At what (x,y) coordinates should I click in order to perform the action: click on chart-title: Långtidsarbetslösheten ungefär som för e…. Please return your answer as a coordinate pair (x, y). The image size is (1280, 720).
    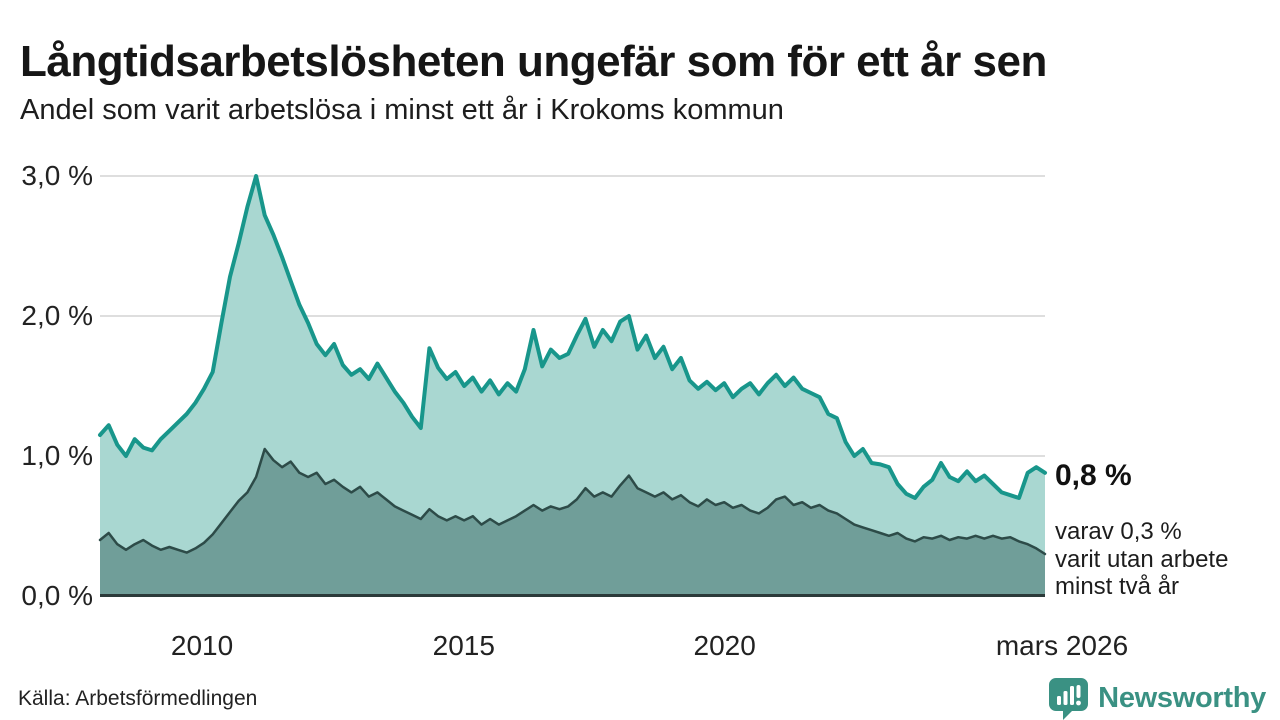
    Looking at the image, I should click on (533, 62).